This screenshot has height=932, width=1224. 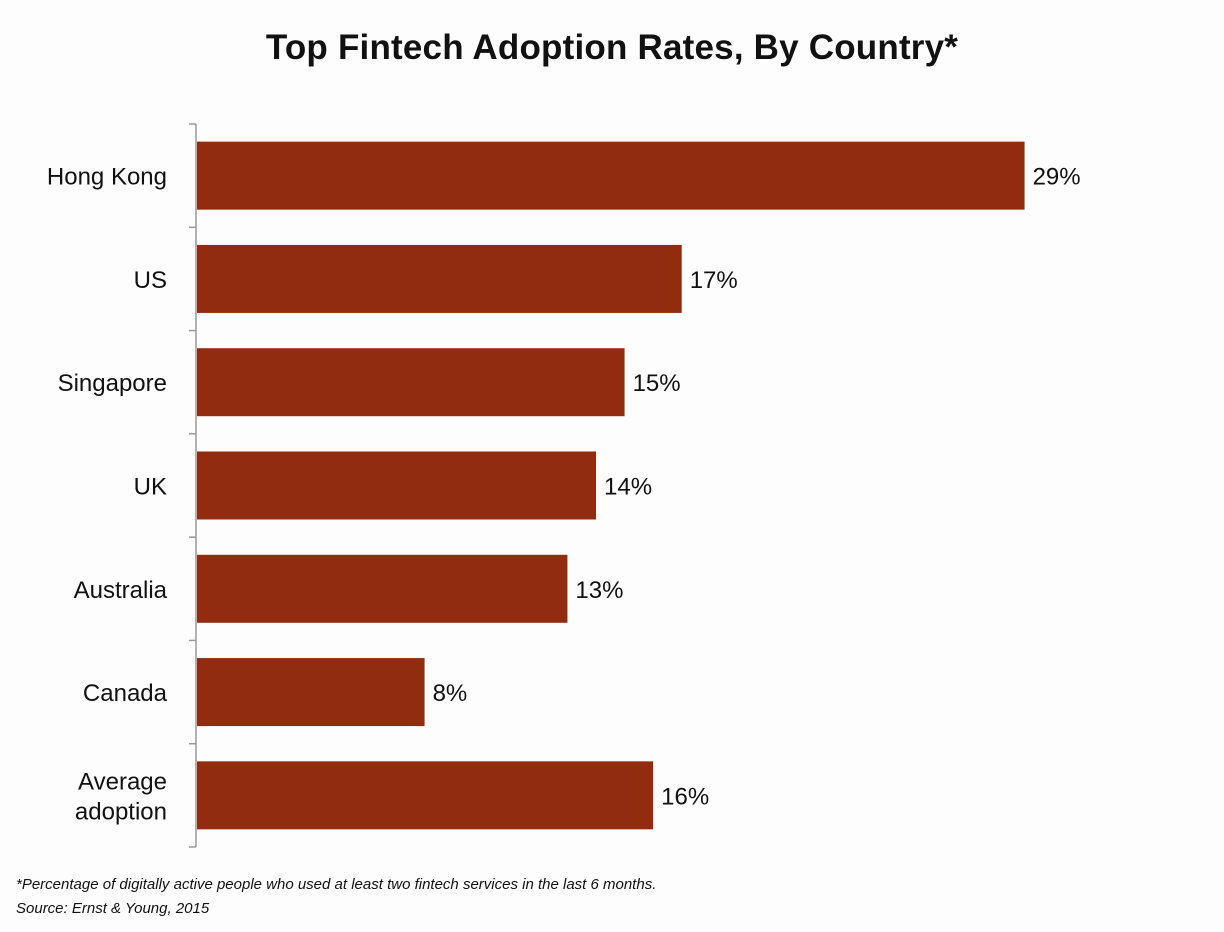 What do you see at coordinates (121, 590) in the screenshot?
I see `category-label: Australia` at bounding box center [121, 590].